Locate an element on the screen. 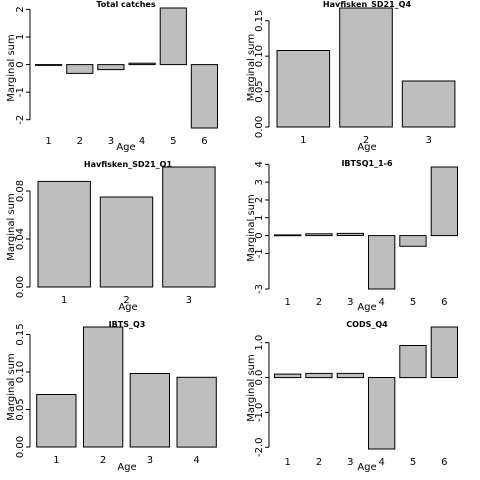  y-tick-label: 0.04 is located at coordinates (20, 239).